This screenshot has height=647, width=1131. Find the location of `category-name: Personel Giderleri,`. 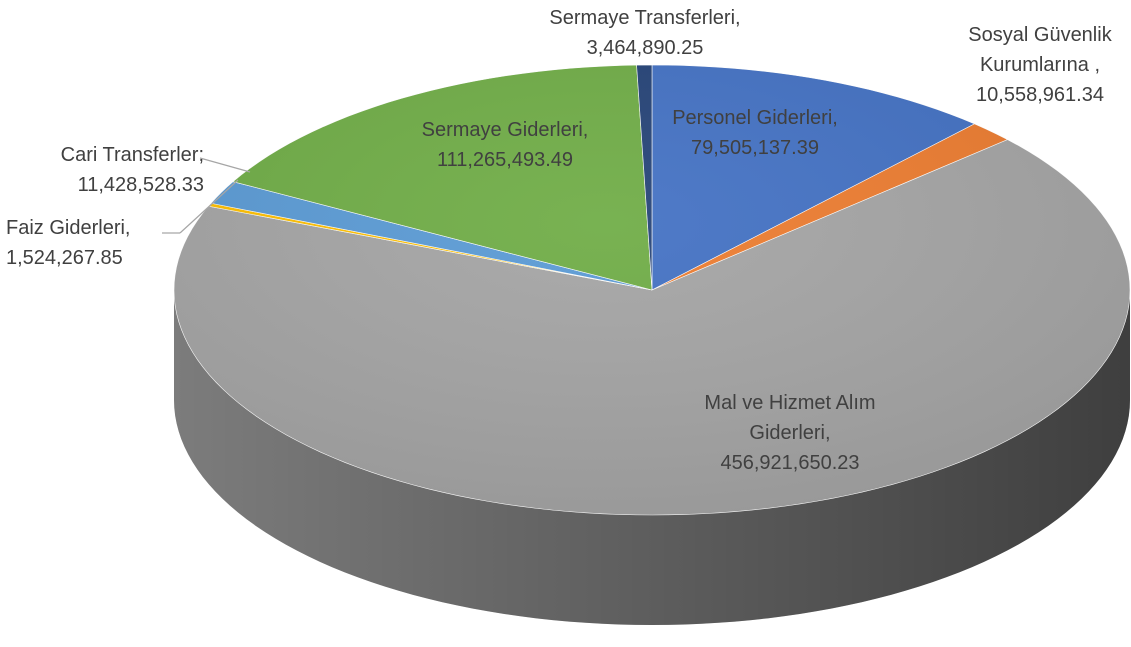

category-name: Personel Giderleri, is located at coordinates (755, 118).